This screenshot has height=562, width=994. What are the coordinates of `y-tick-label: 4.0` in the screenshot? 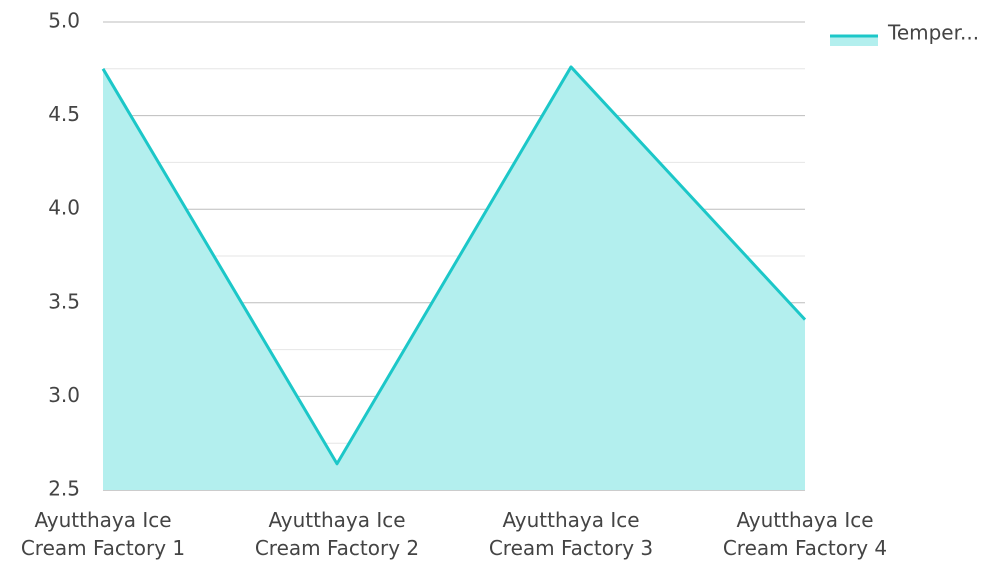 It's located at (64, 208).